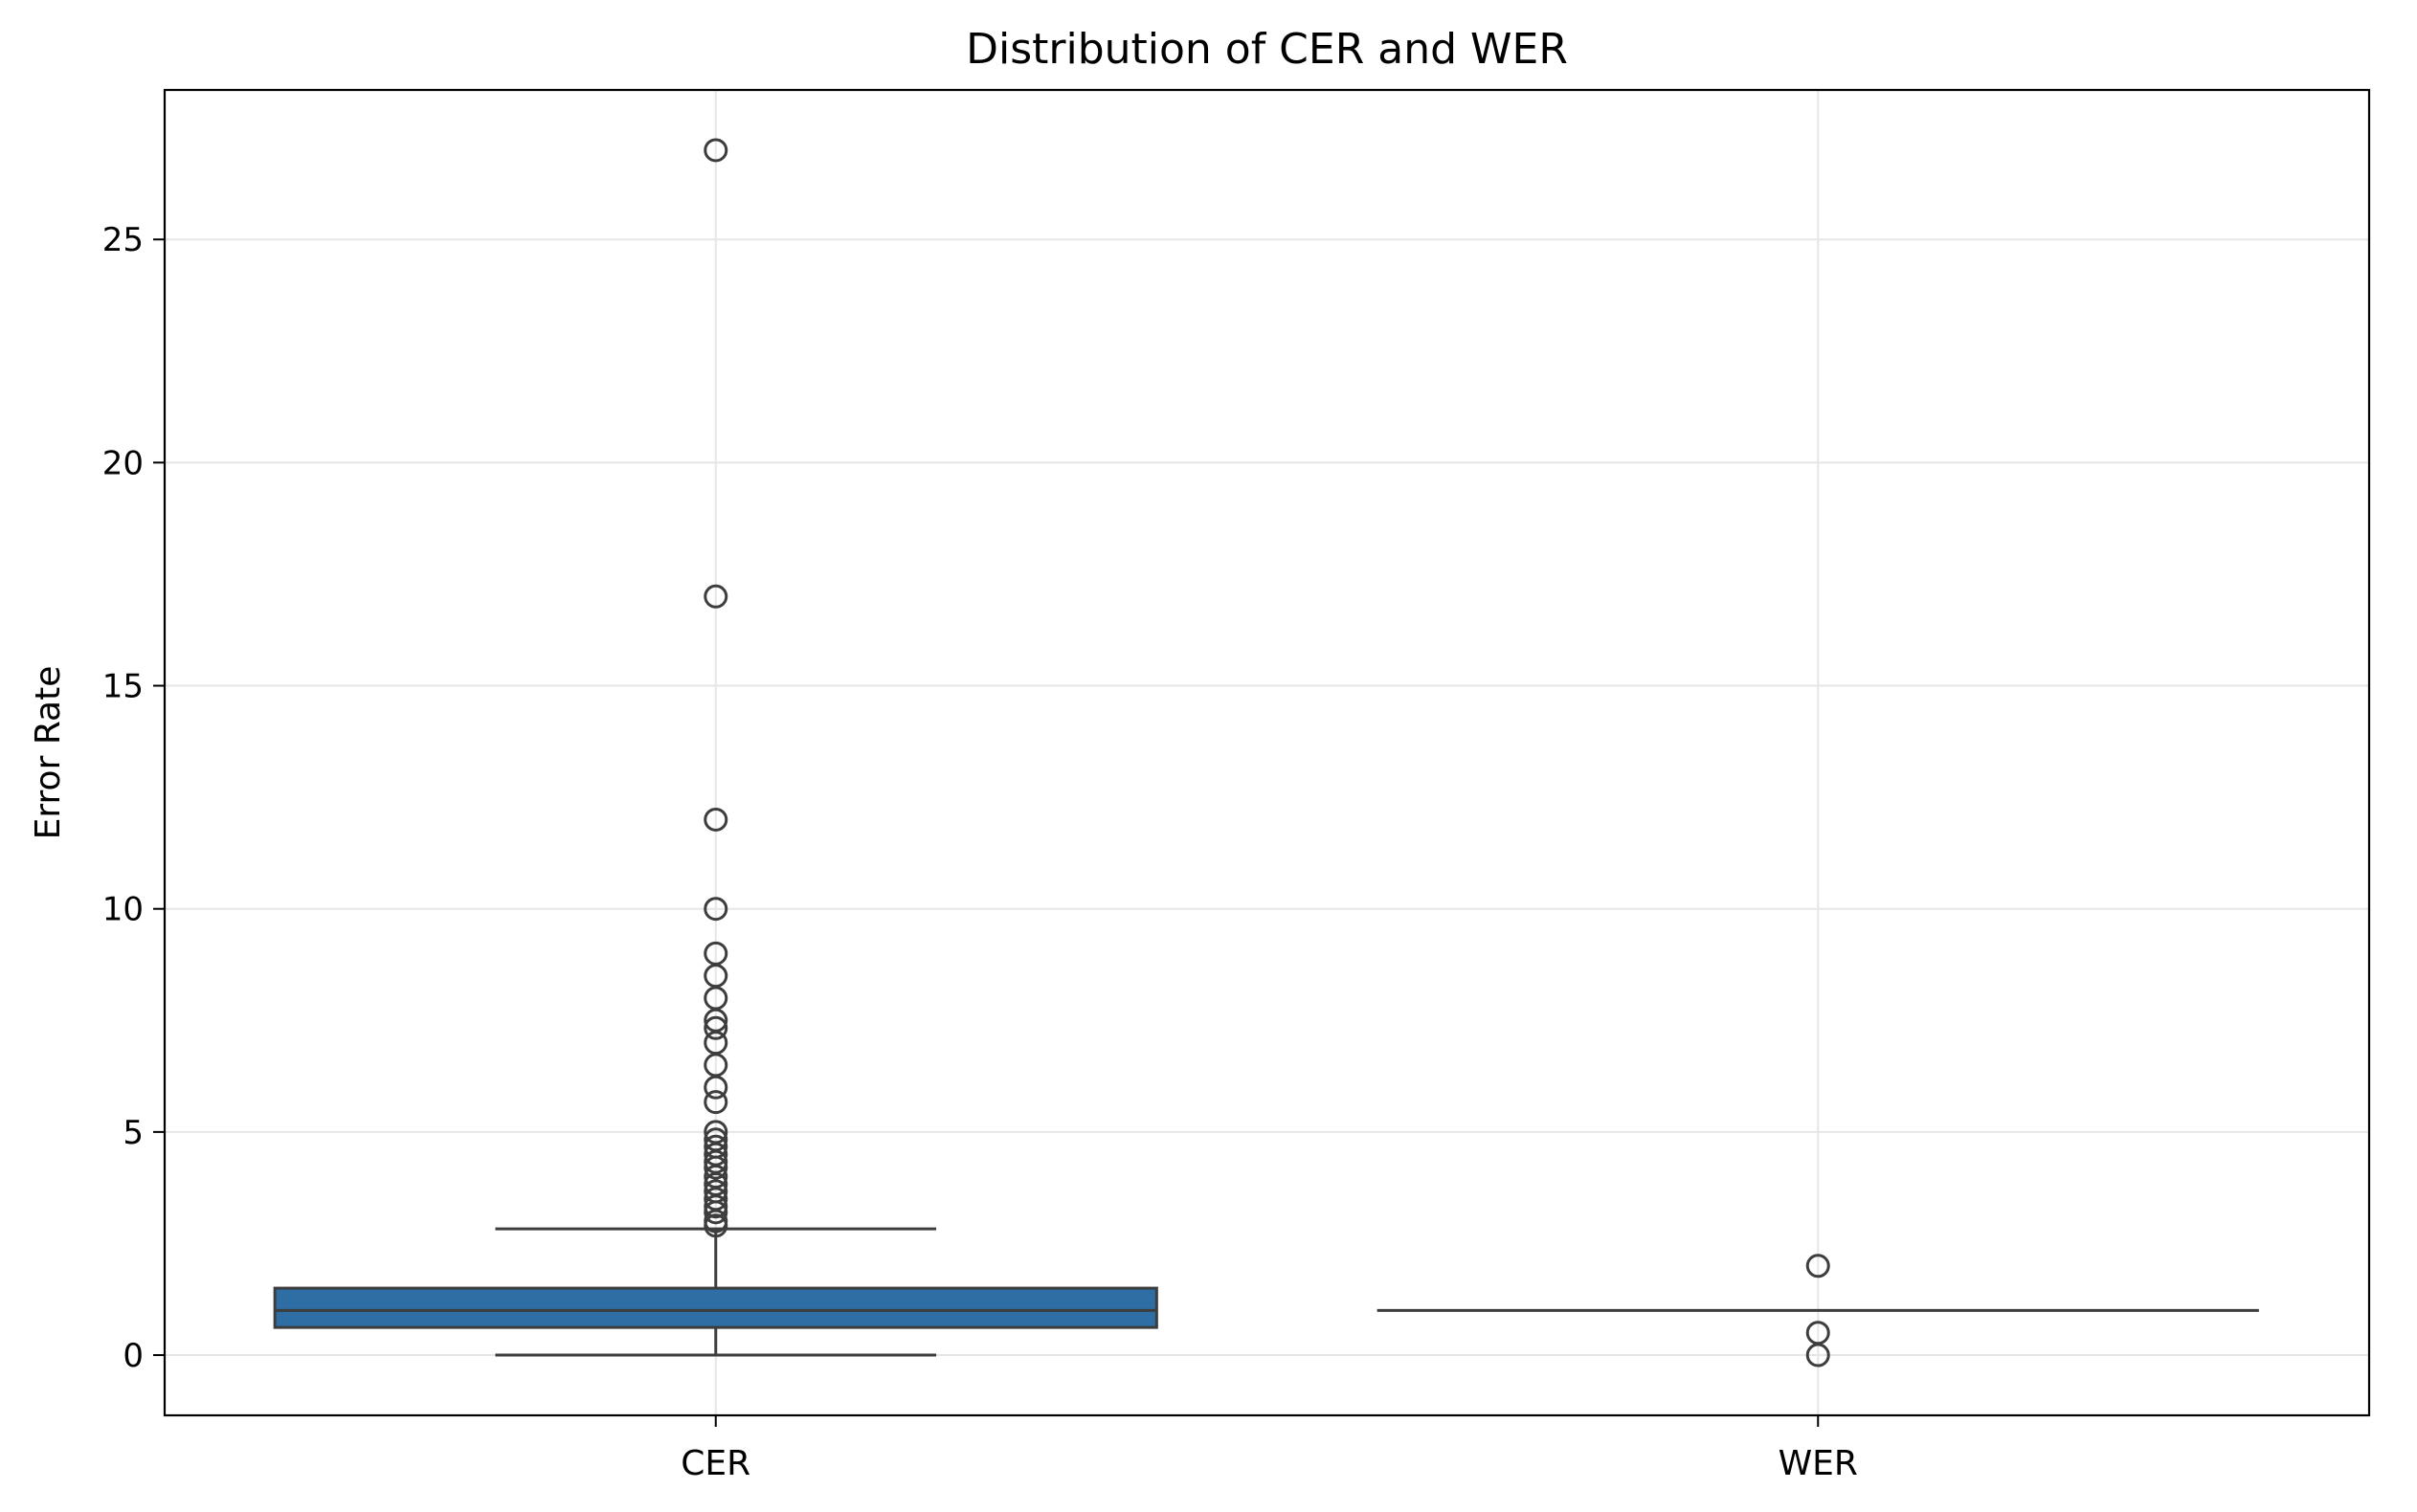 This screenshot has width=2417, height=1512. I want to click on y-tick-label: 15, so click(123, 687).